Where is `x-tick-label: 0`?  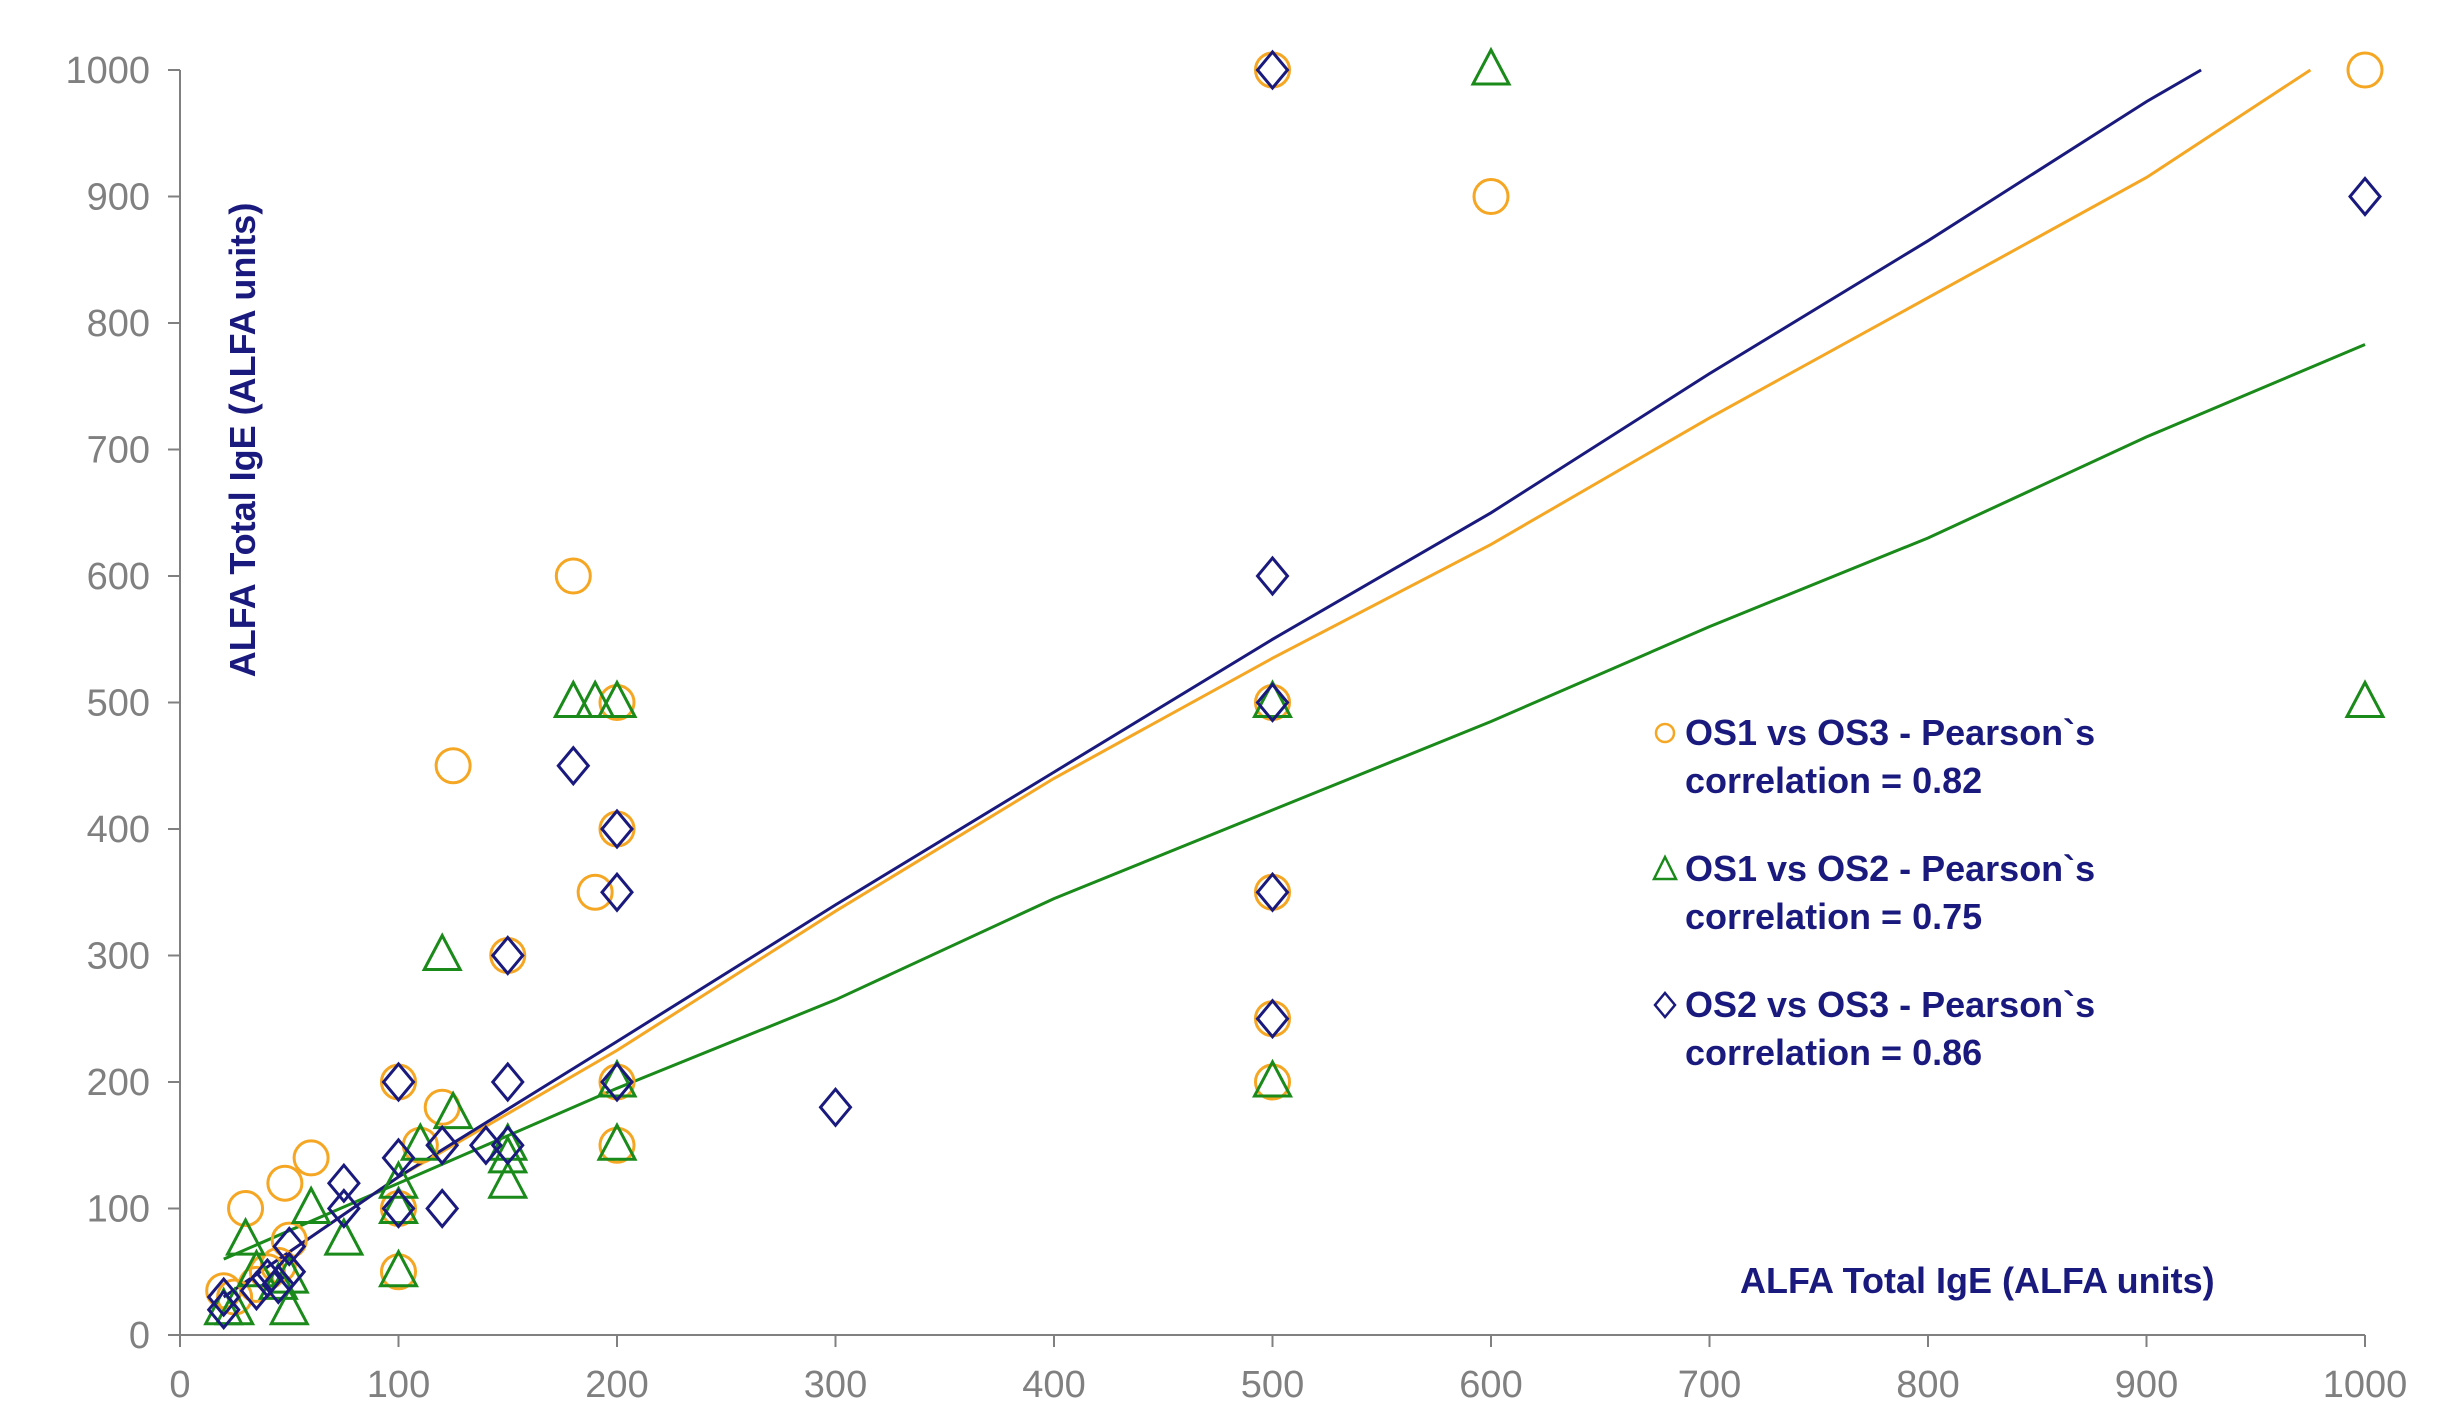 x-tick-label: 0 is located at coordinates (179, 1385).